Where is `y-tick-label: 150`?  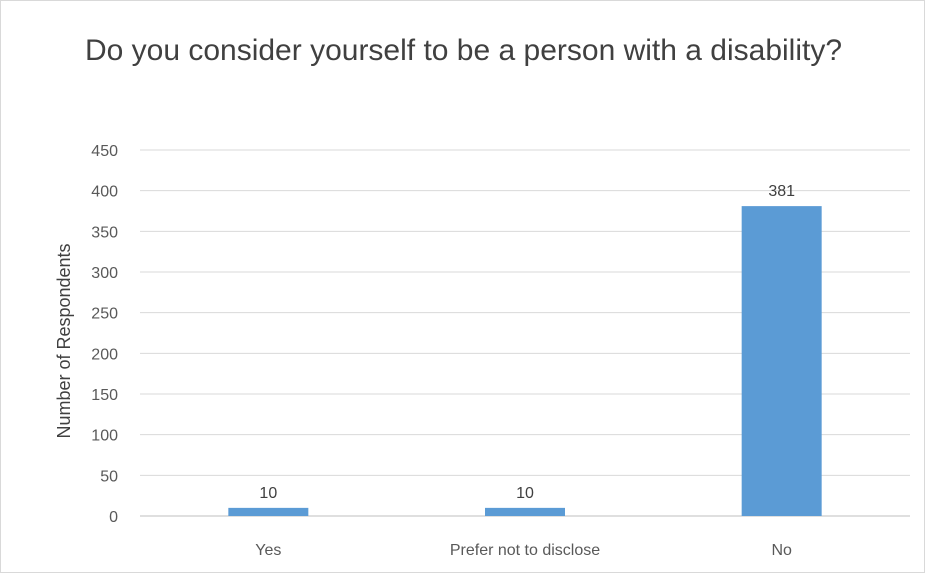 y-tick-label: 150 is located at coordinates (104, 395).